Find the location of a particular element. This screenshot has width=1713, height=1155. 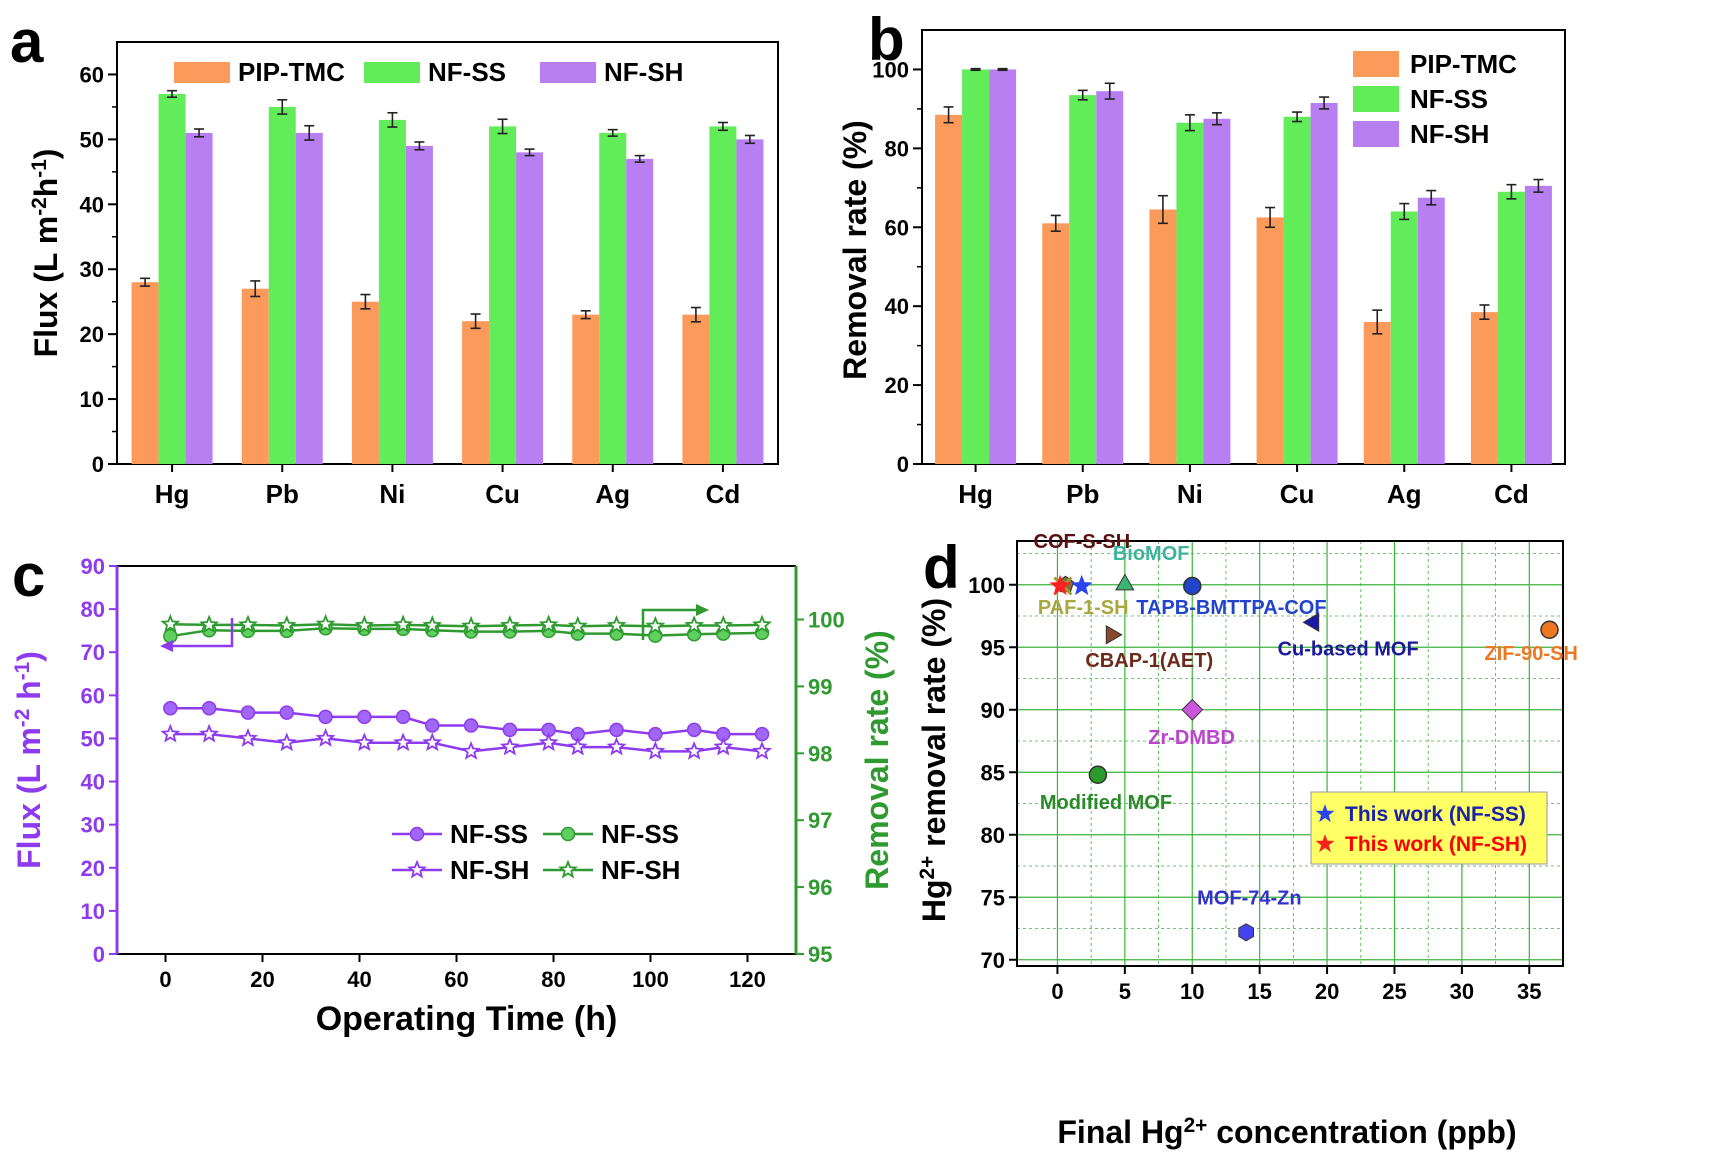

panel-letter-b: b is located at coordinates (886, 39).